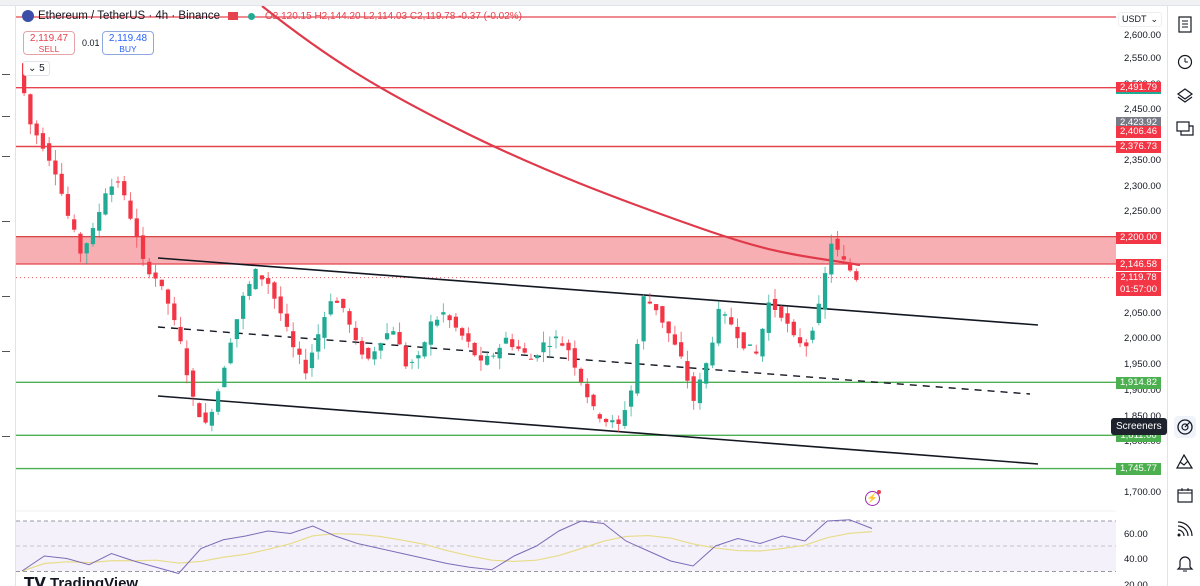 The width and height of the screenshot is (1200, 586). What do you see at coordinates (1142, 160) in the screenshot?
I see `axis-label: 2,350.00` at bounding box center [1142, 160].